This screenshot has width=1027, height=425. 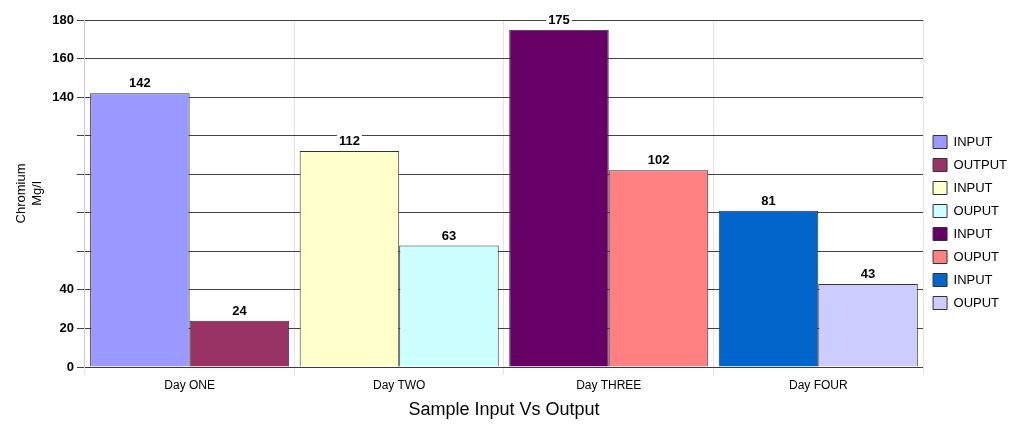 What do you see at coordinates (609, 384) in the screenshot?
I see `x-tick-label: Day THREE` at bounding box center [609, 384].